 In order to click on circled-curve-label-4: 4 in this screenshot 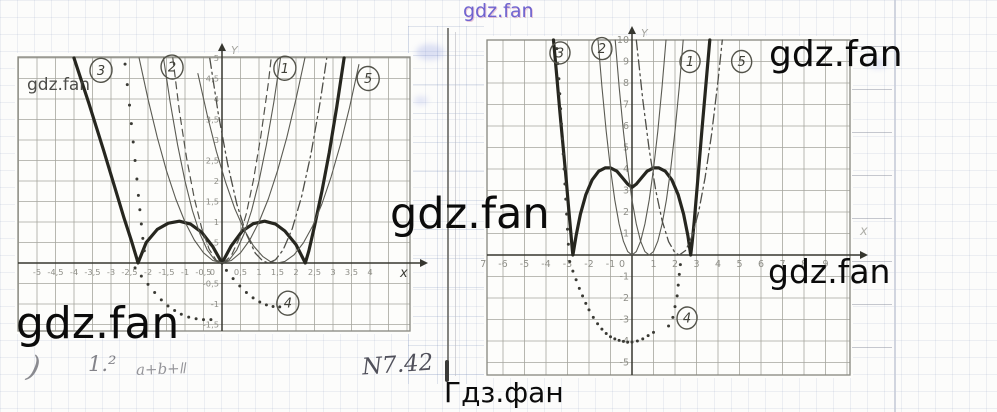, I will do `click(288, 303)`.